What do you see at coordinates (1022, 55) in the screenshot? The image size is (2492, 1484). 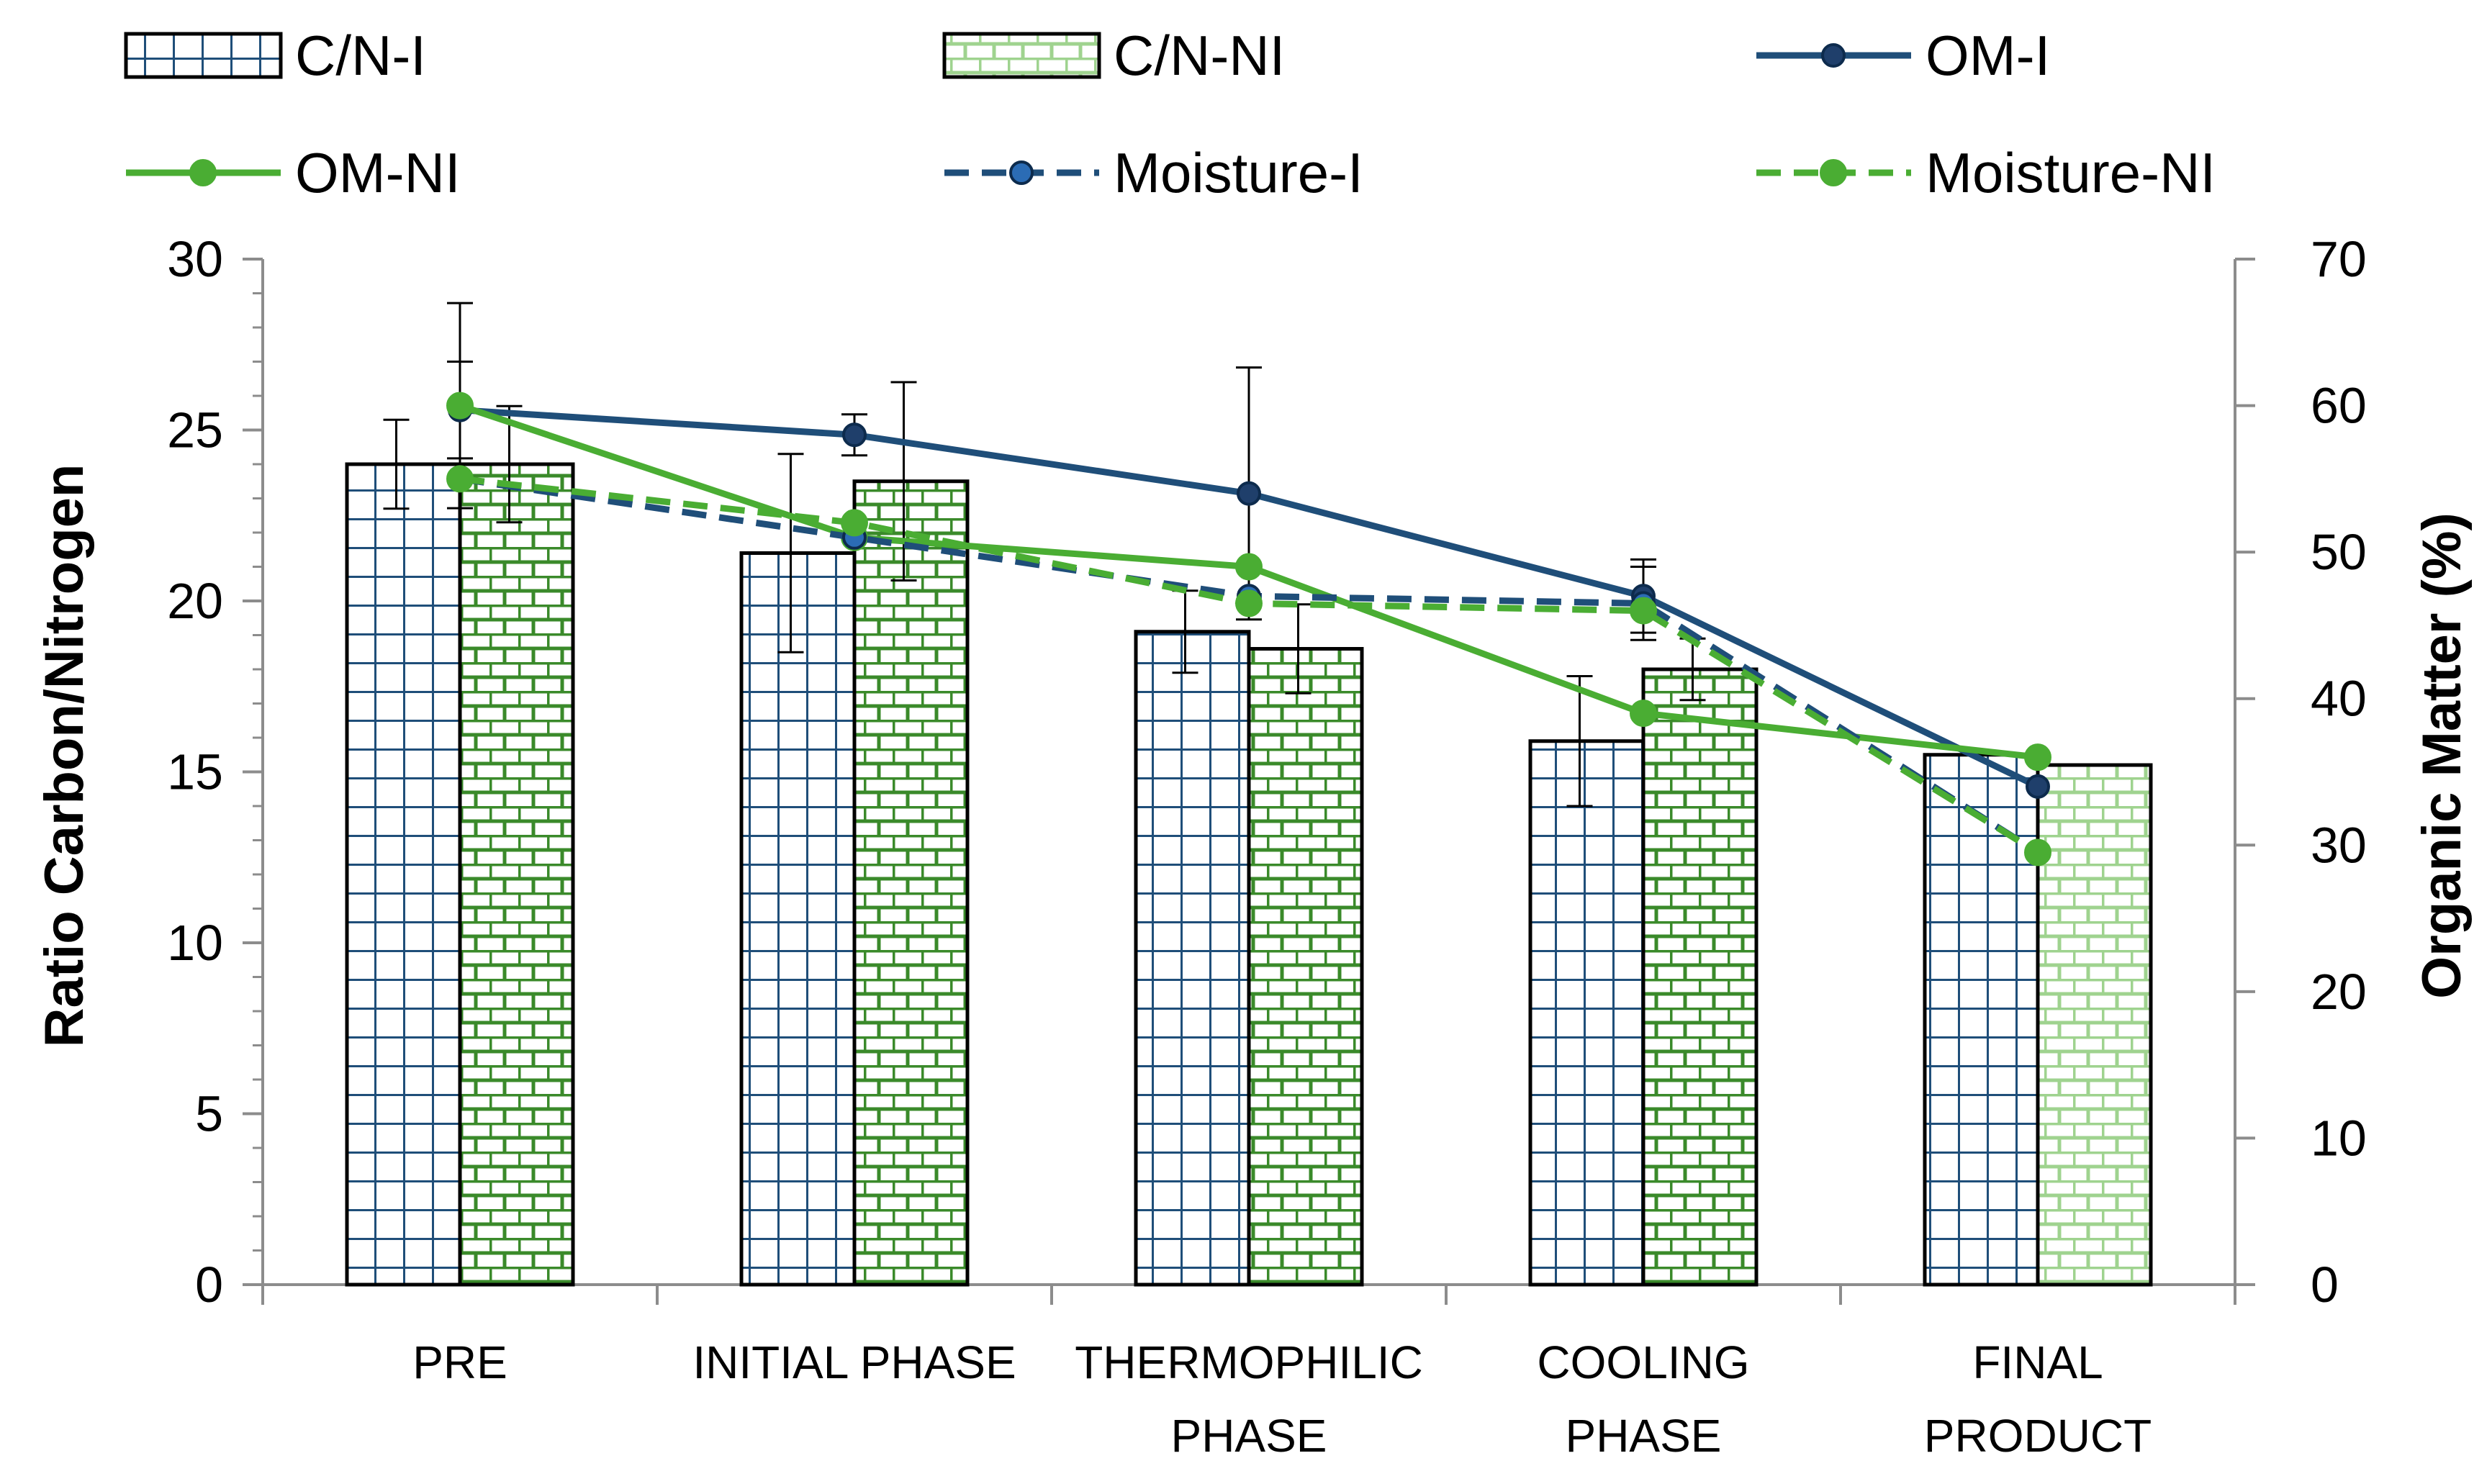 I see `legend-swatch-c-n-ni` at bounding box center [1022, 55].